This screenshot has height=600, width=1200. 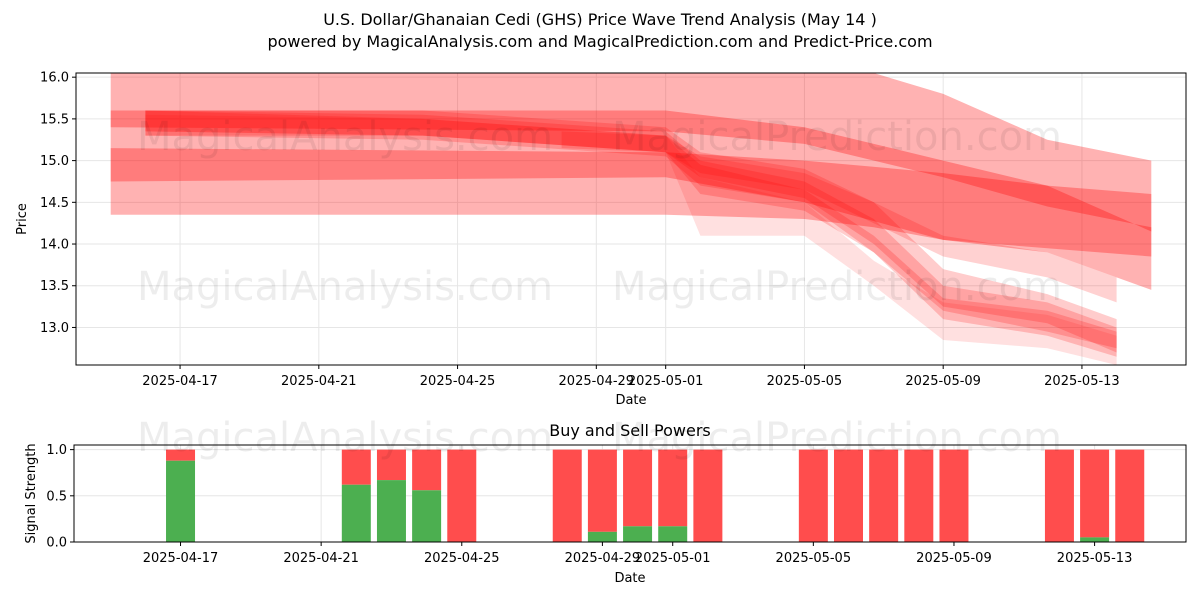 What do you see at coordinates (462, 558) in the screenshot?
I see `signal-x-tick-label: 2025-04-25` at bounding box center [462, 558].